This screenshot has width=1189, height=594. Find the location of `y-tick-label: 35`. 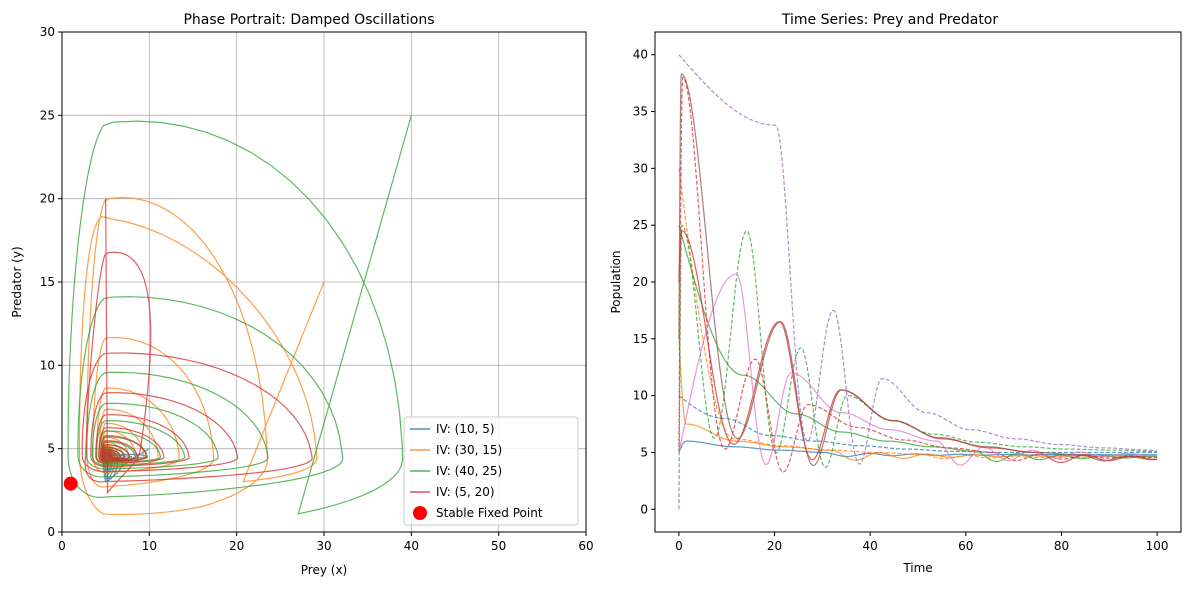

y-tick-label: 35 is located at coordinates (640, 112).